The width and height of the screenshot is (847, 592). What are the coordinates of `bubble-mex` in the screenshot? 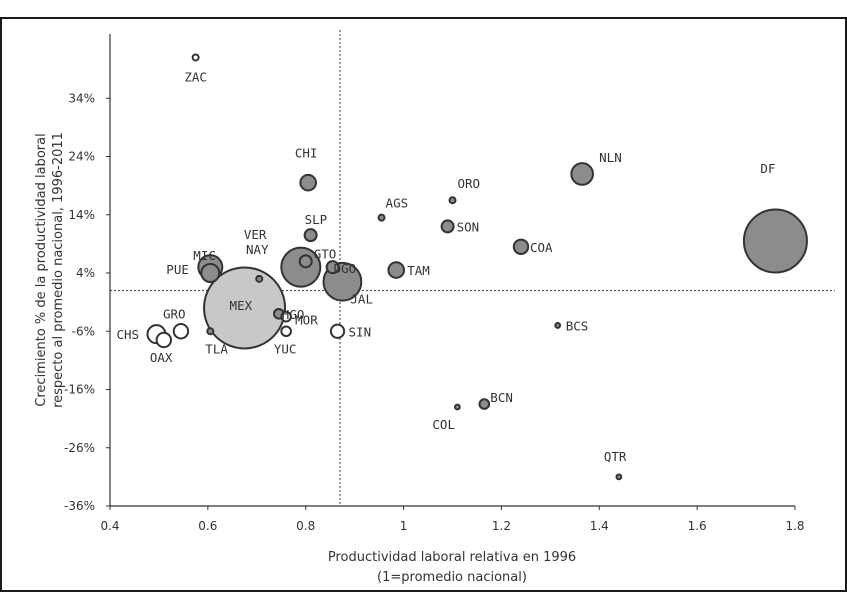 It's located at (245, 308).